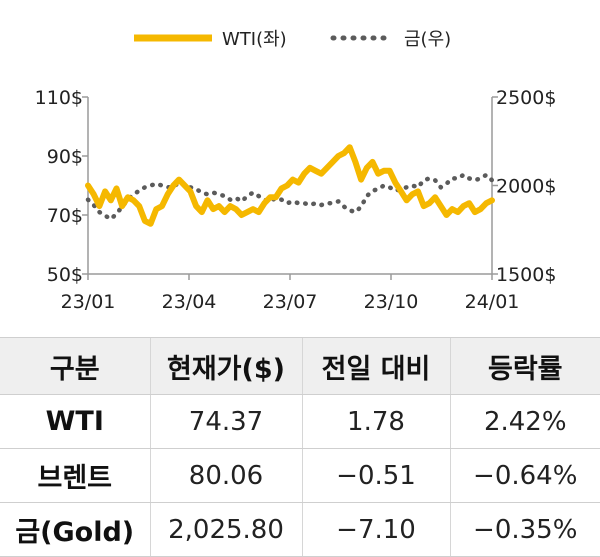 This screenshot has height=557, width=600. I want to click on header-daily-change: 전일 대비, so click(375, 366).